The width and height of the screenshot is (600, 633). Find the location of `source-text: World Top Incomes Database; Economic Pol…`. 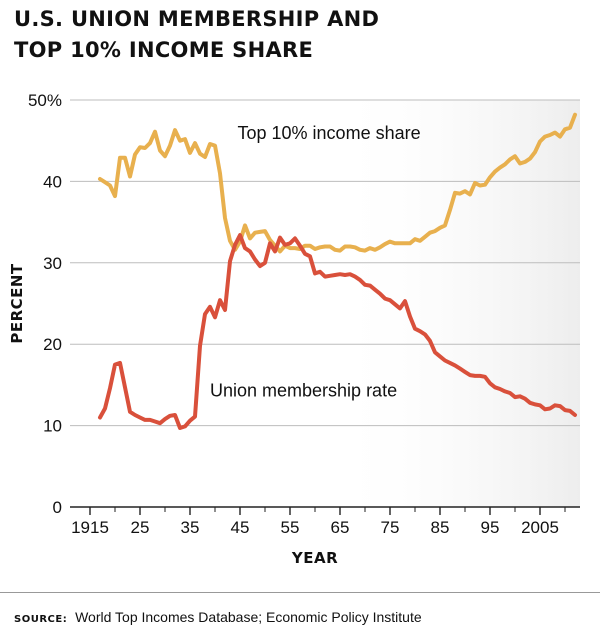

source-text: World Top Incomes Database; Economic Pol… is located at coordinates (248, 617).